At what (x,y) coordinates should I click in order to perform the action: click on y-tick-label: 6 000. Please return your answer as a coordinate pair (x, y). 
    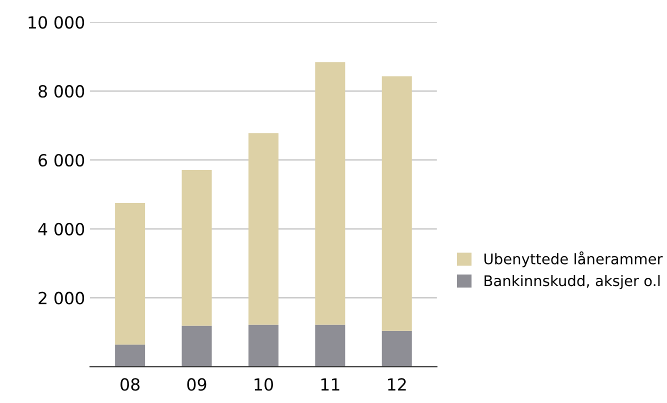
    Looking at the image, I should click on (61, 160).